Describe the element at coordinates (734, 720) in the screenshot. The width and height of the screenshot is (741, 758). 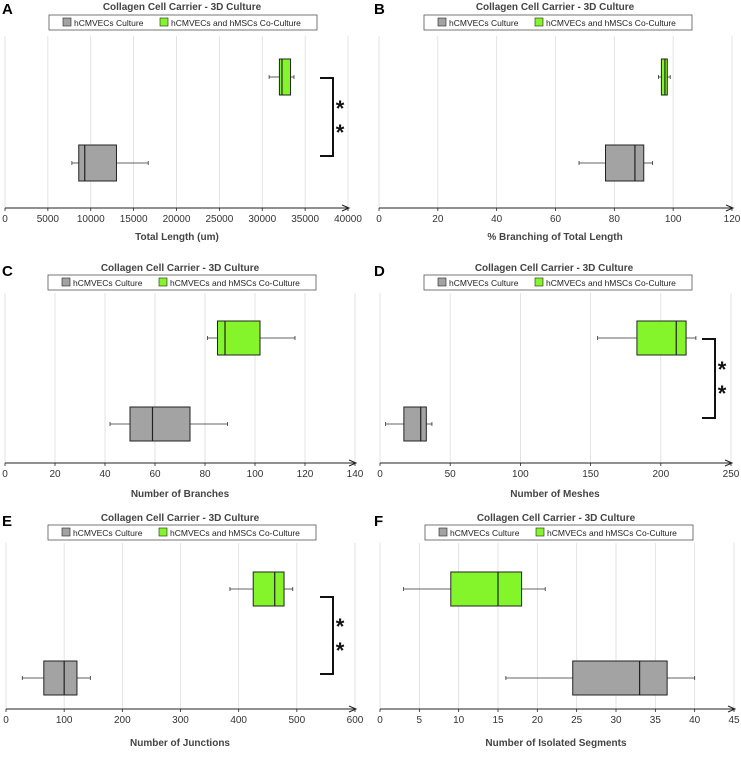
I see `tick-label: 45` at that location.